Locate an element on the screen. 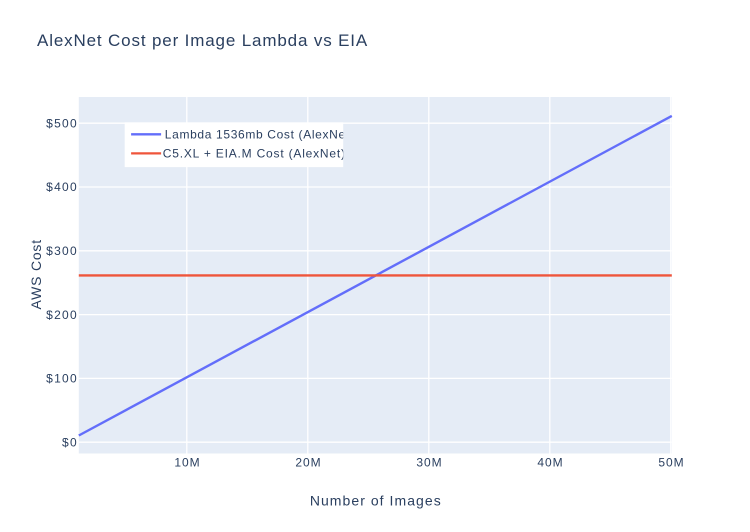 Image resolution: width=750 pixels, height=532 pixels. svg-text: Lambda 1536mb Cost (AlexNet) is located at coordinates (260, 135).